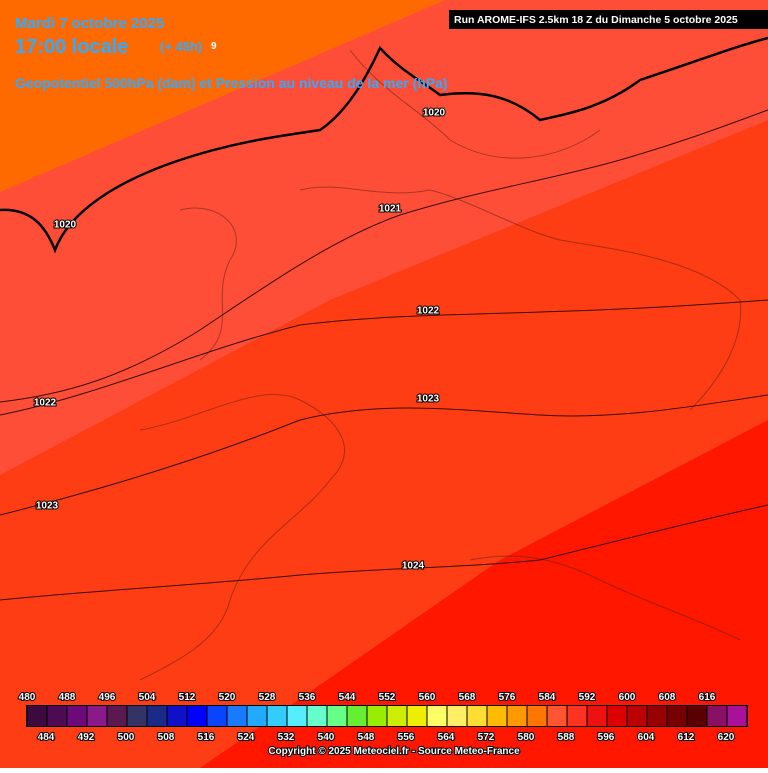  What do you see at coordinates (107, 697) in the screenshot?
I see `legend-label: 496` at bounding box center [107, 697].